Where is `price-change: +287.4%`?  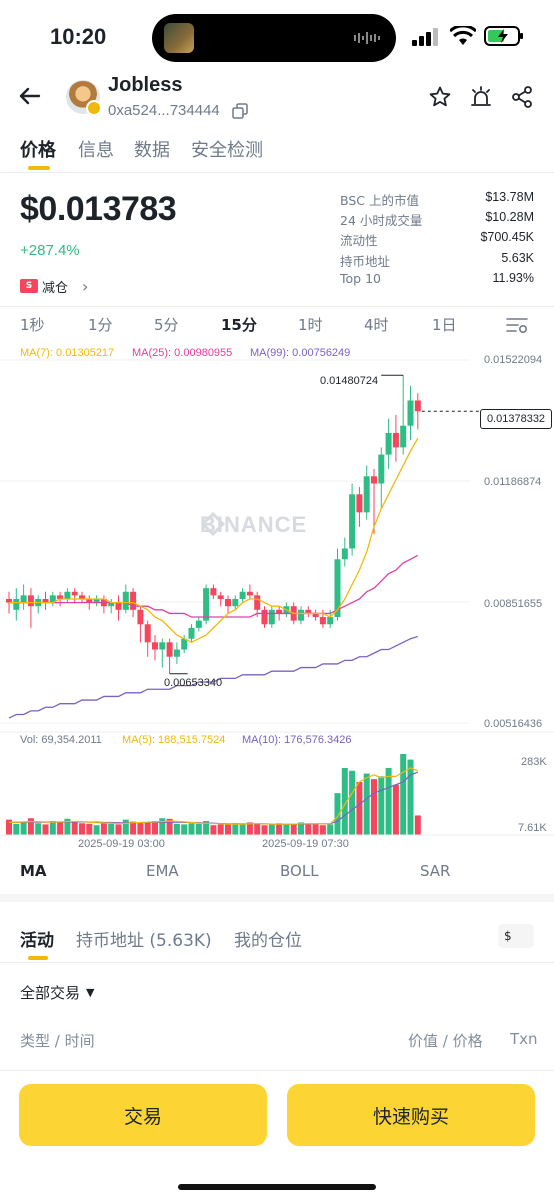
price-change: +287.4% is located at coordinates (50, 250).